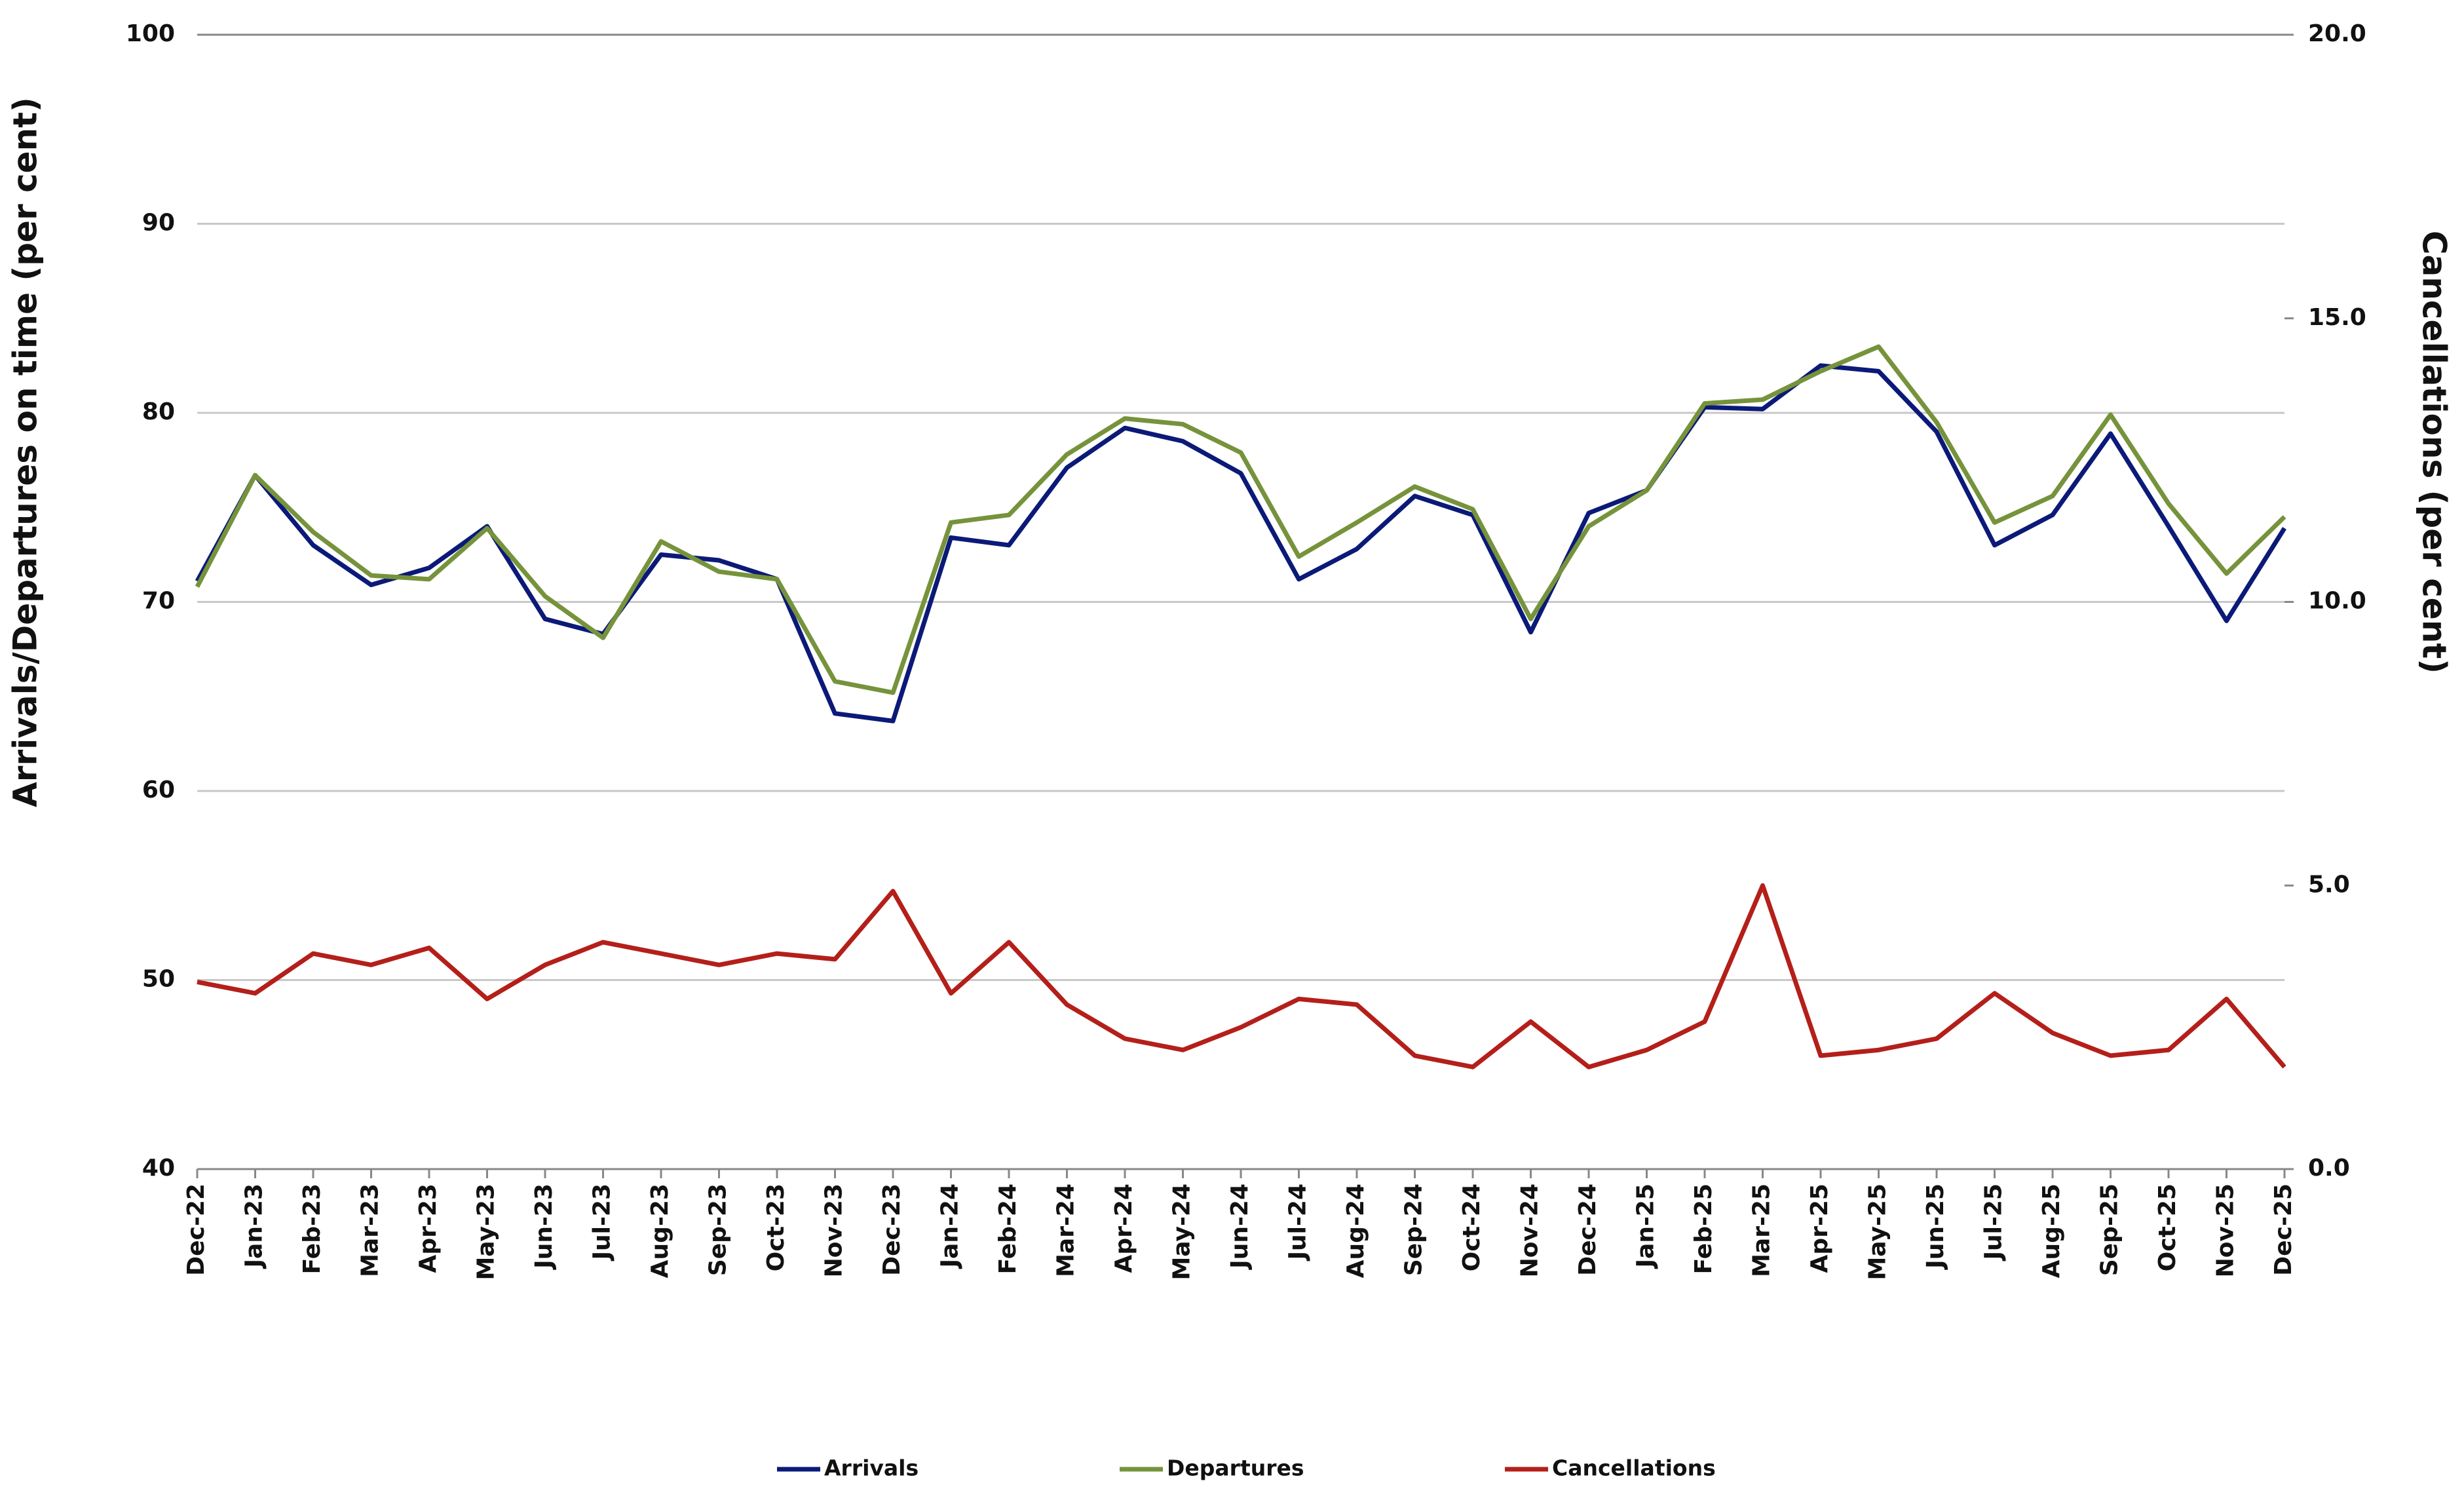 Image resolution: width=2464 pixels, height=1502 pixels. Describe the element at coordinates (312, 1229) in the screenshot. I see `x-tick-label: Feb-23` at that location.